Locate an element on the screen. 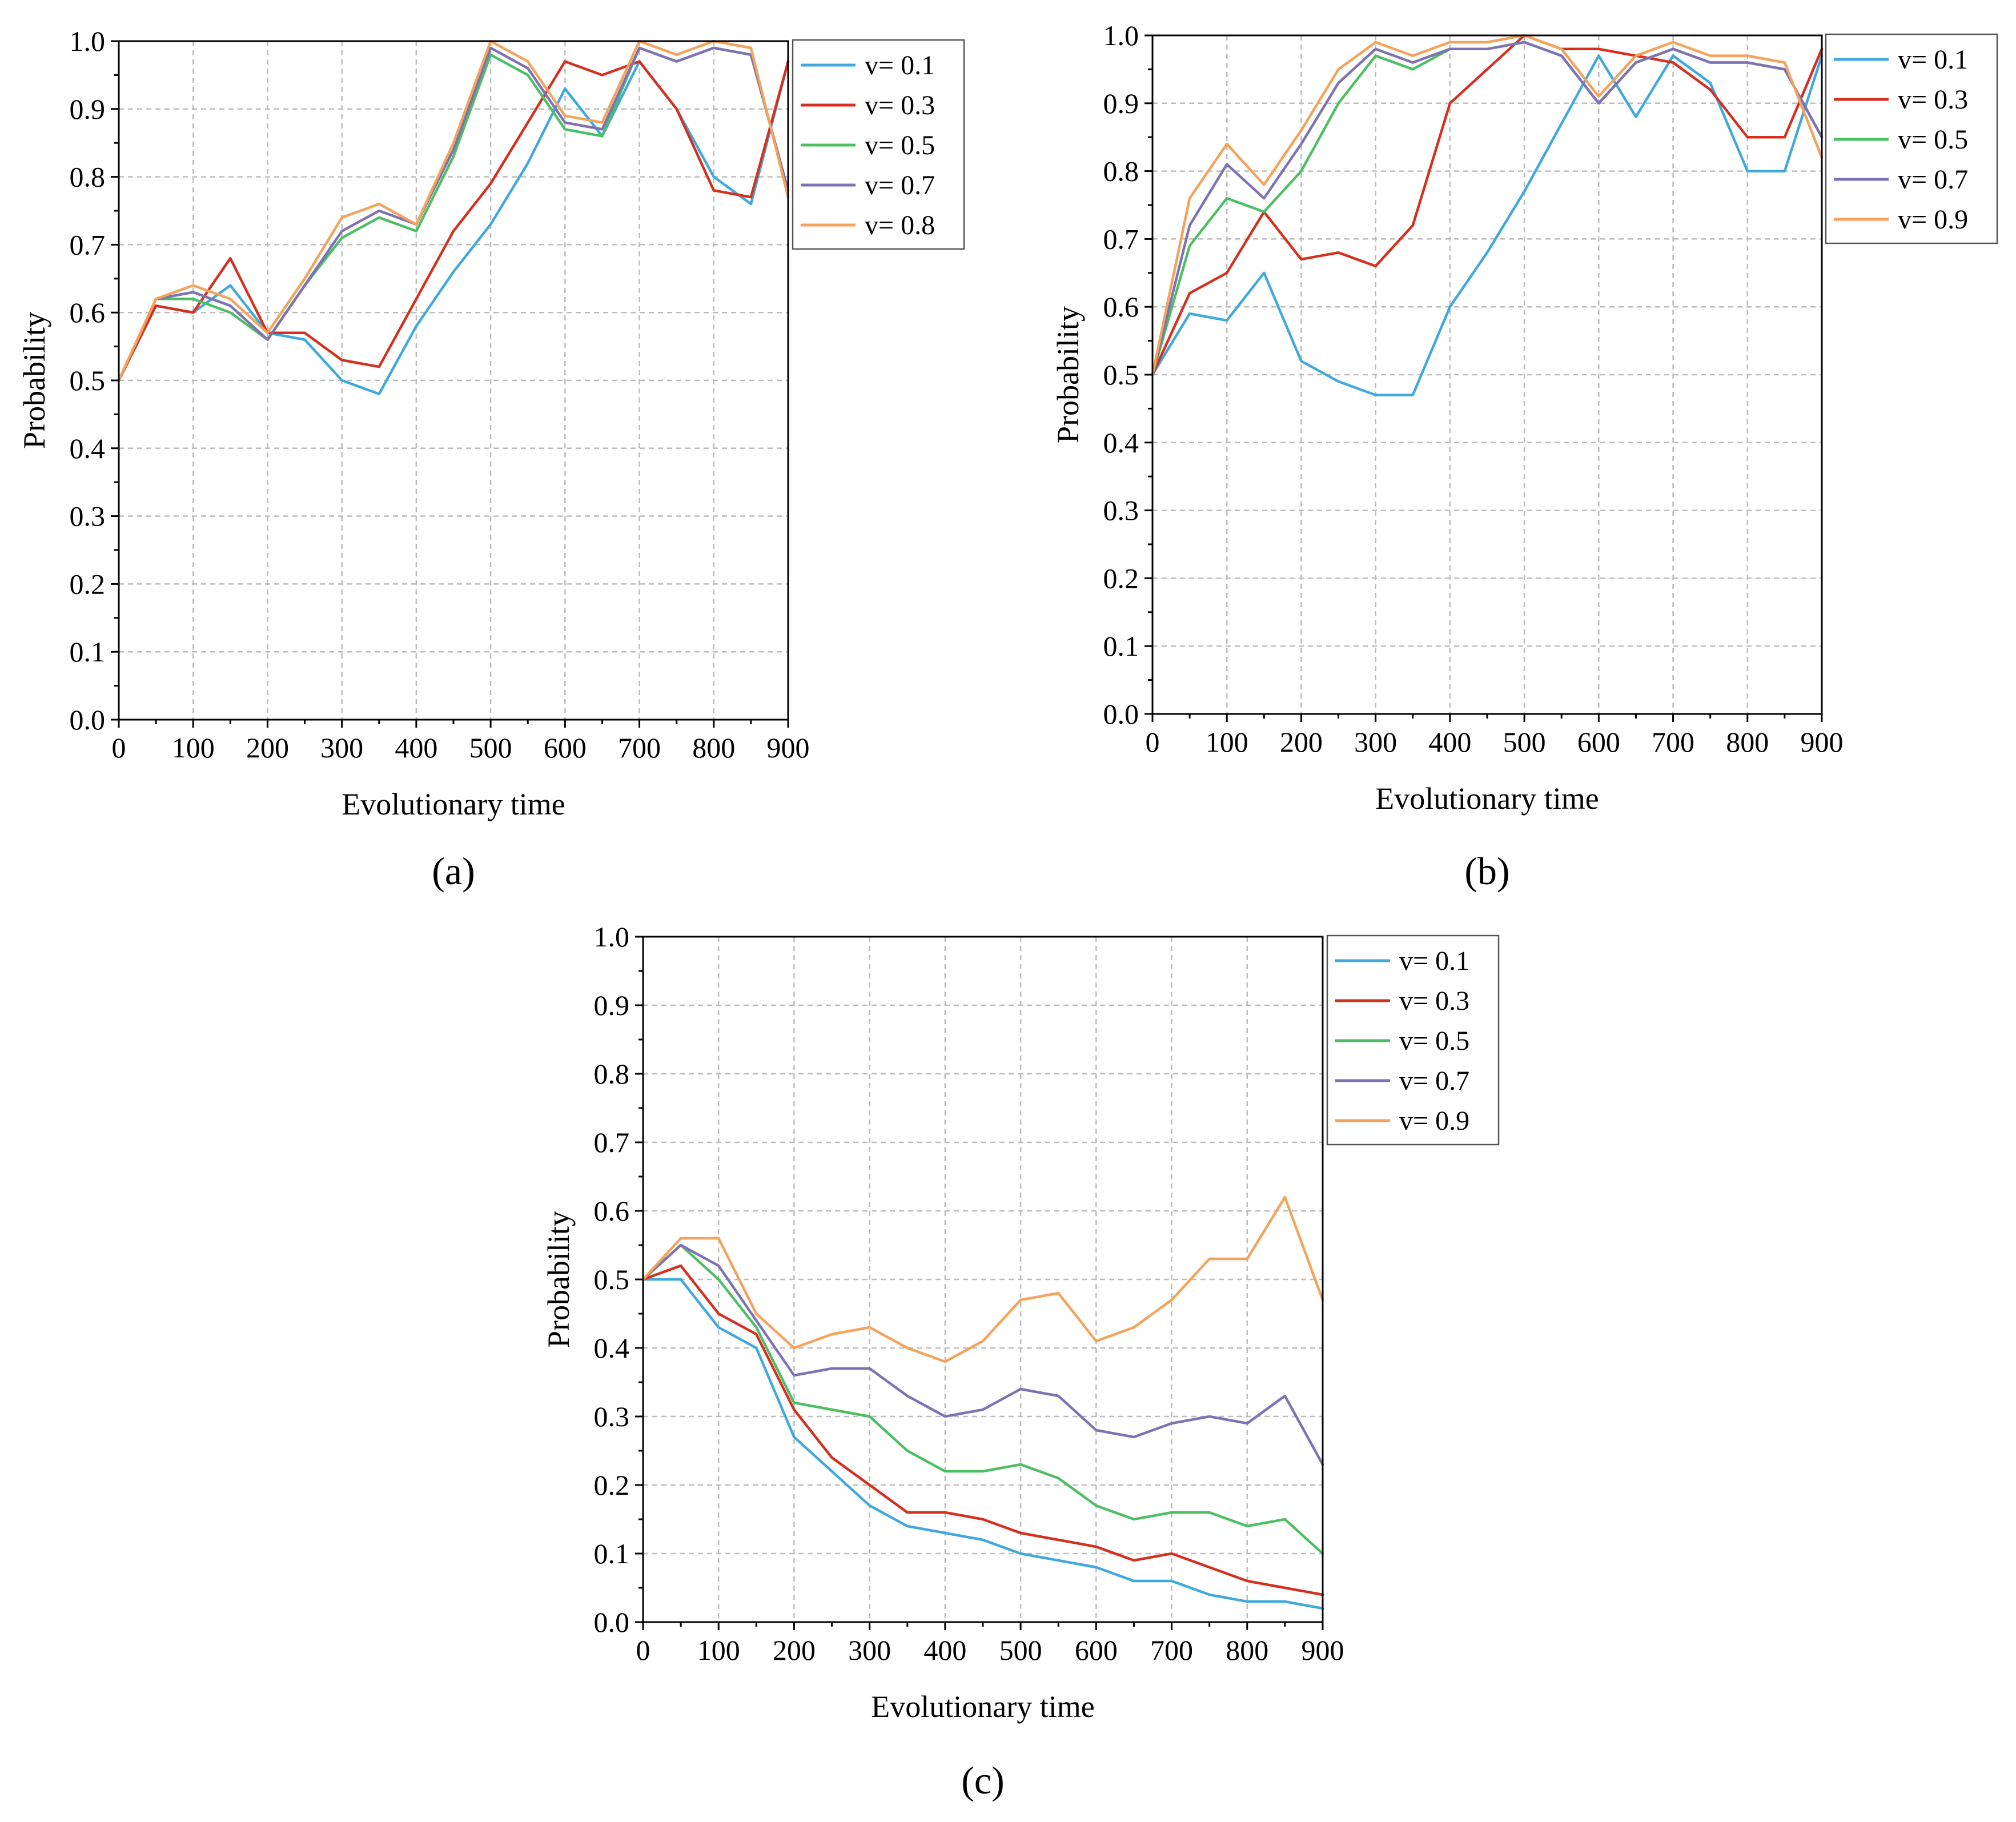 The height and width of the screenshot is (1822, 2016). legend-label: v= 0.8 is located at coordinates (900, 225).